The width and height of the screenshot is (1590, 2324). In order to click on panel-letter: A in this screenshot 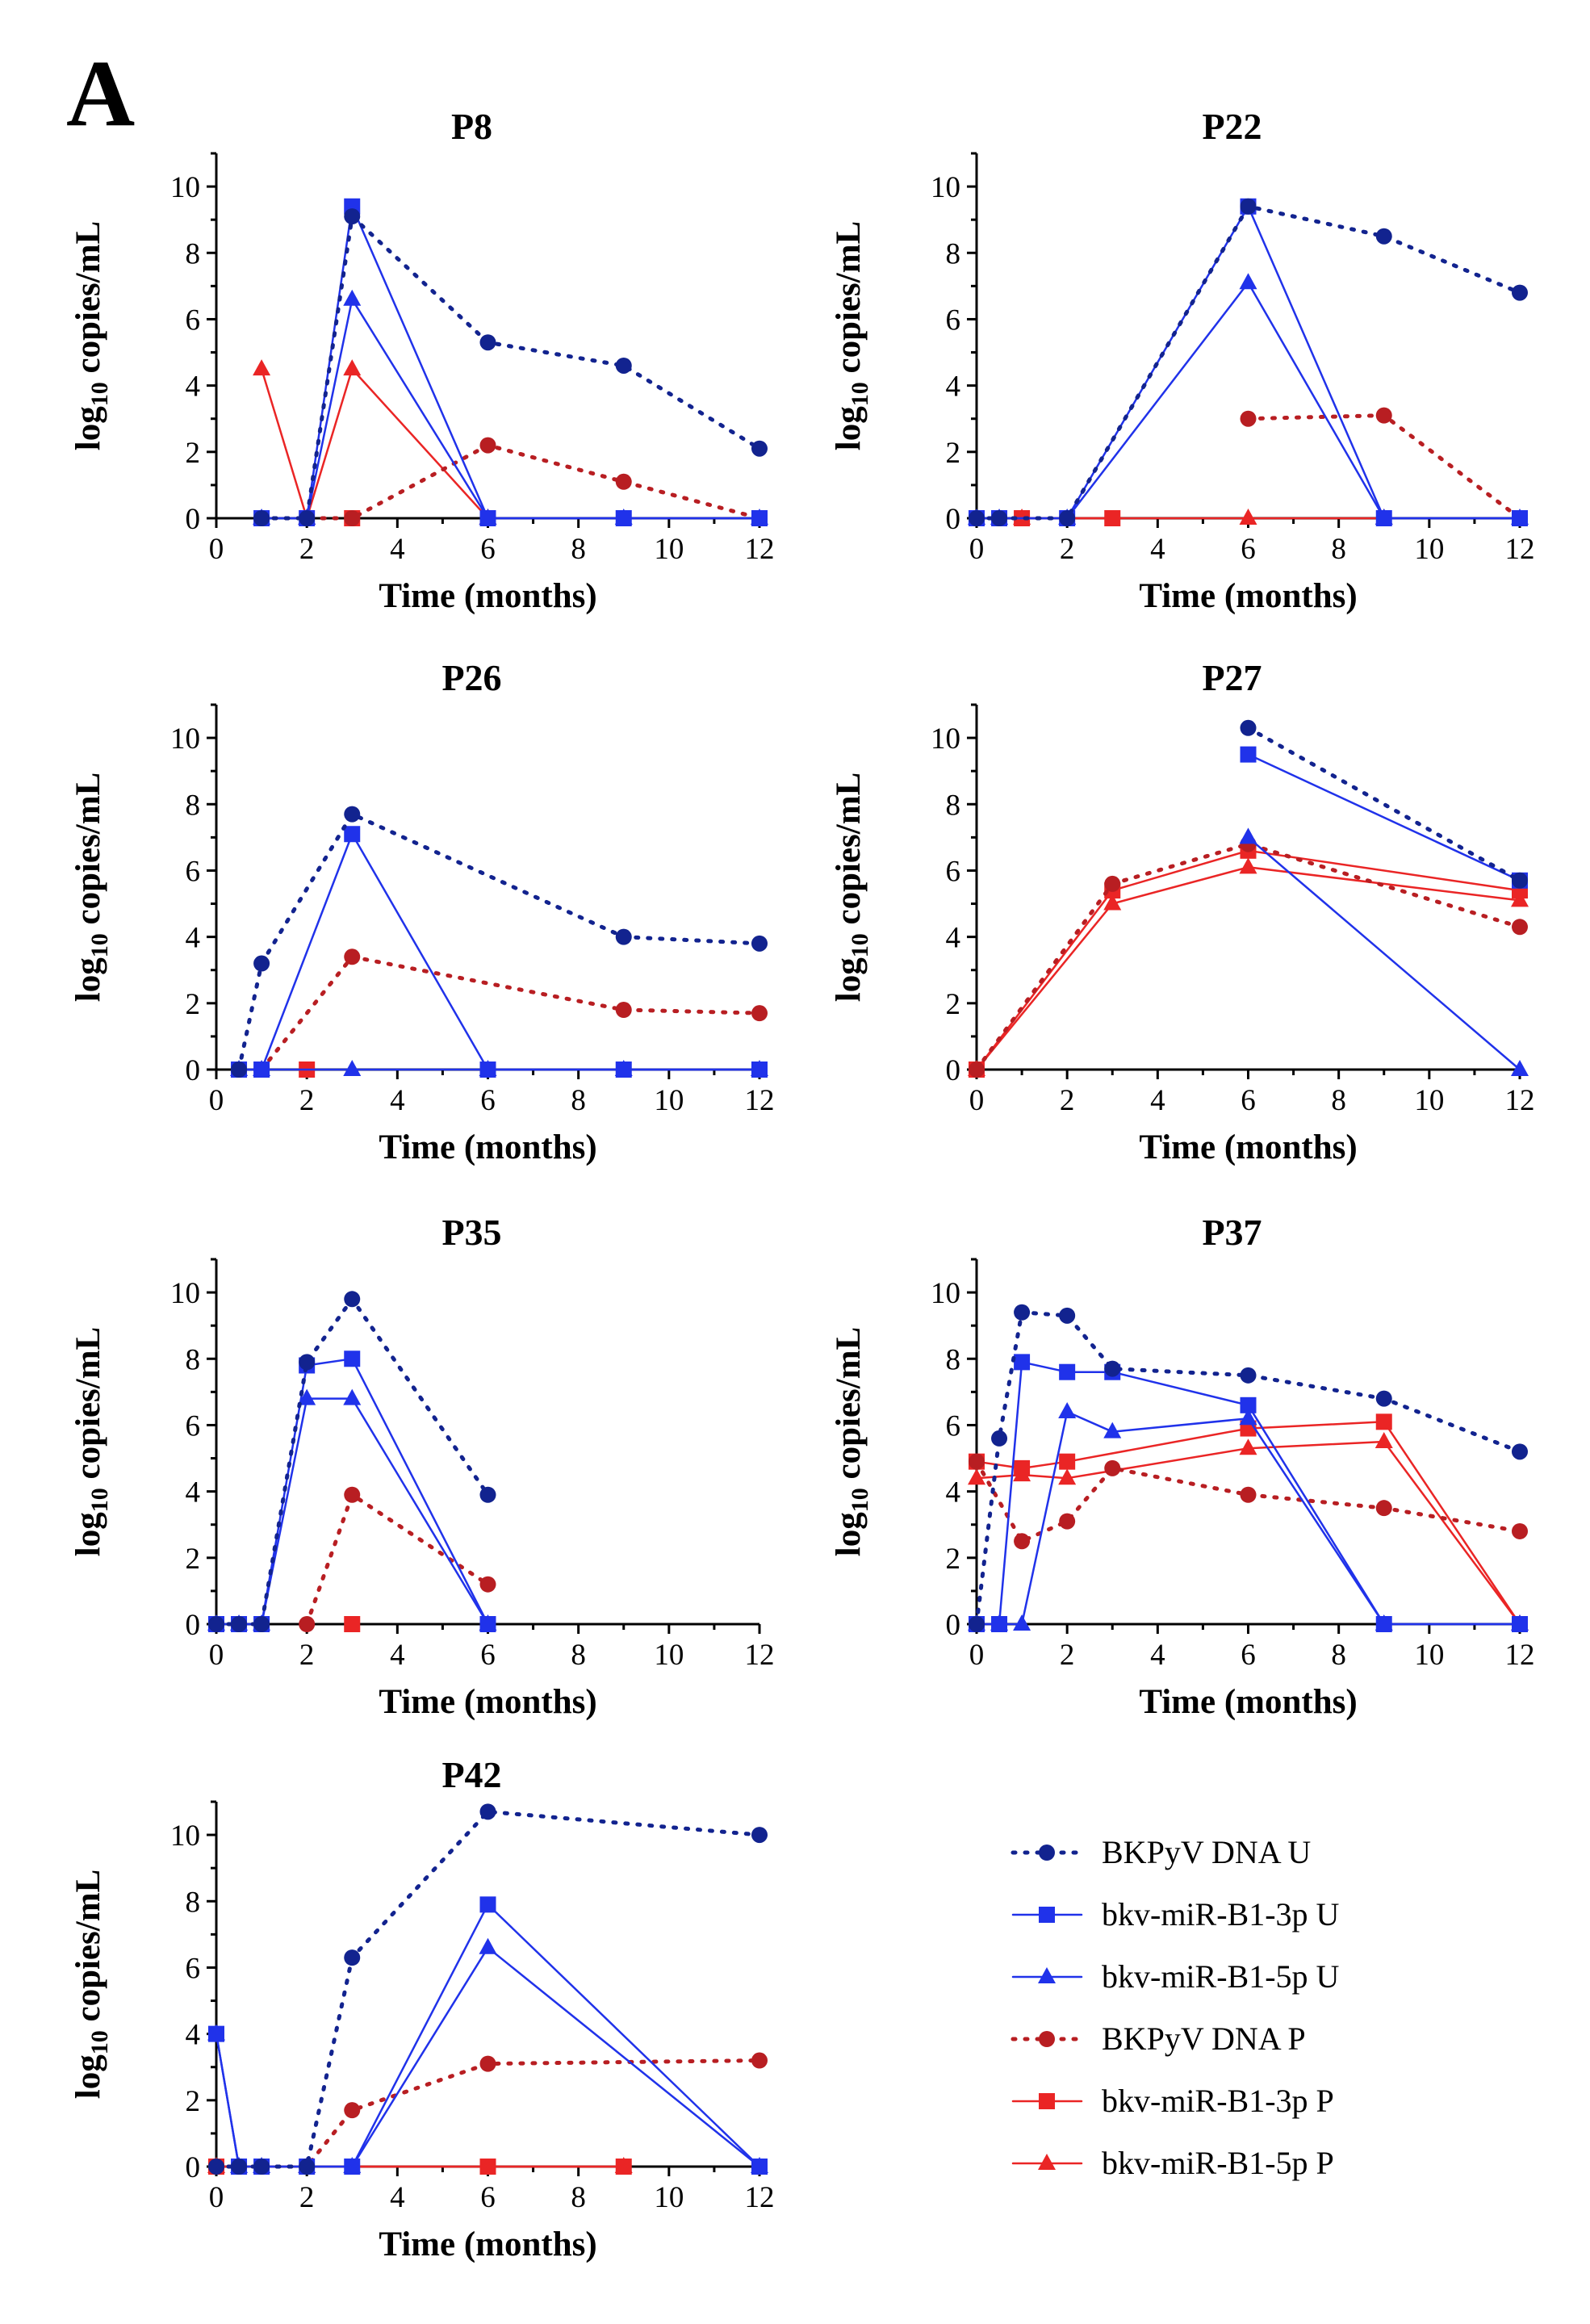, I will do `click(100, 93)`.